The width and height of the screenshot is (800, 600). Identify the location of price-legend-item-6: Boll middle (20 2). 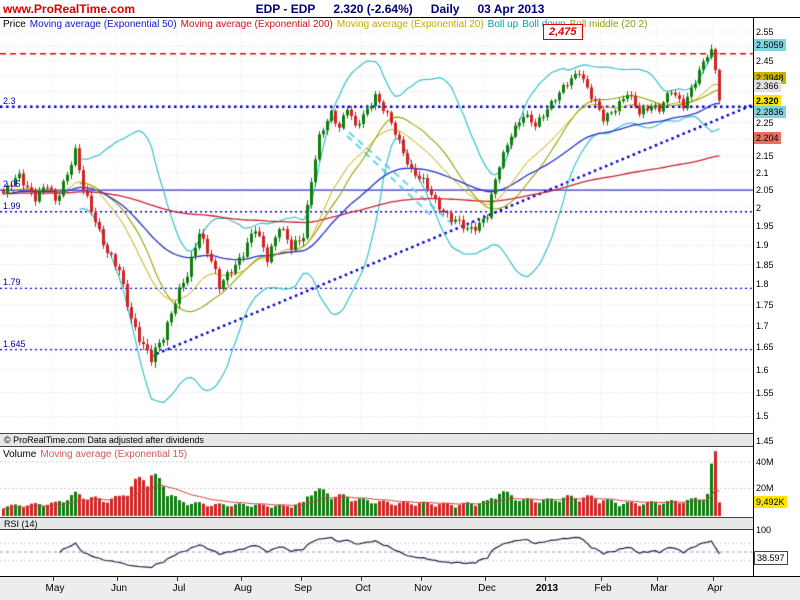
(608, 24).